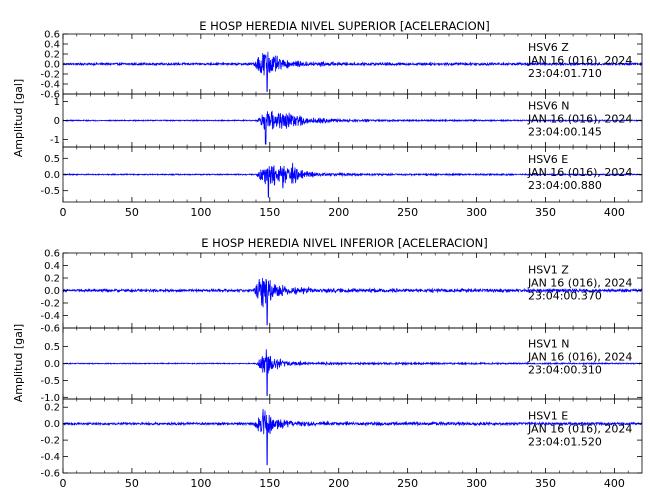  I want to click on station-name: HSV6 Z, so click(548, 47).